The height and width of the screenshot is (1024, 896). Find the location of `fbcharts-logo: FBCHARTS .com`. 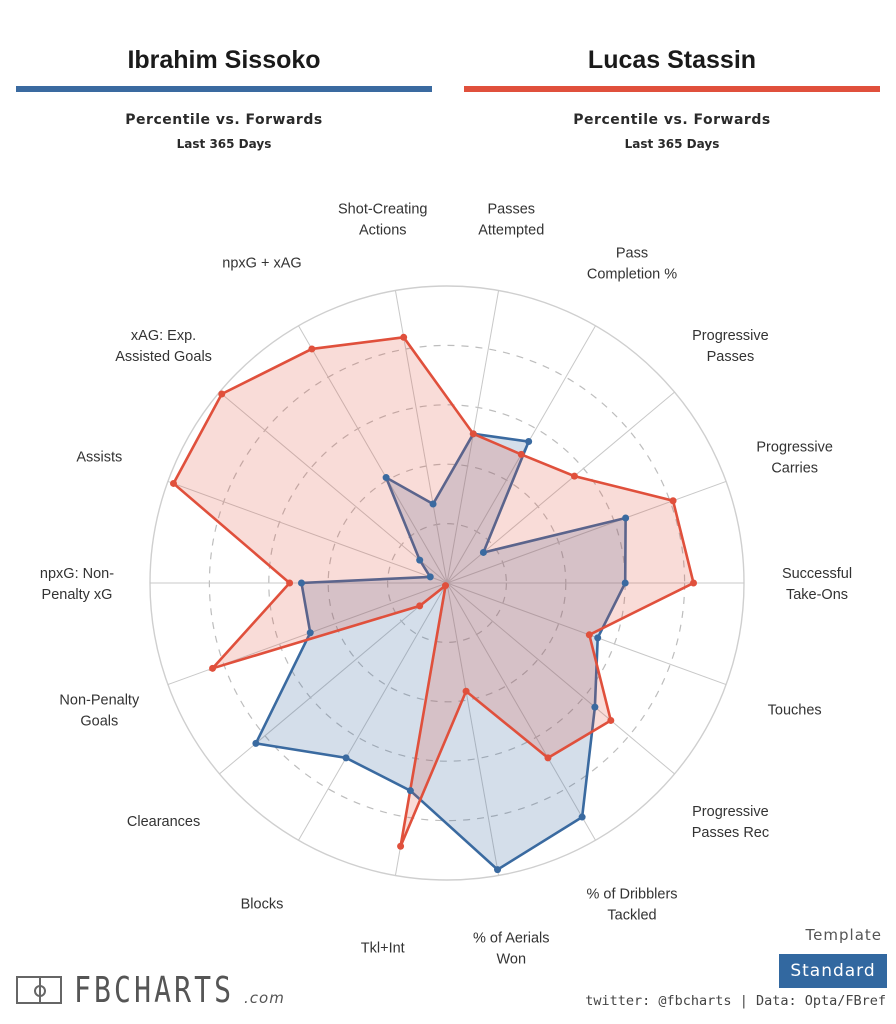

fbcharts-logo: FBCHARTS .com is located at coordinates (150, 990).